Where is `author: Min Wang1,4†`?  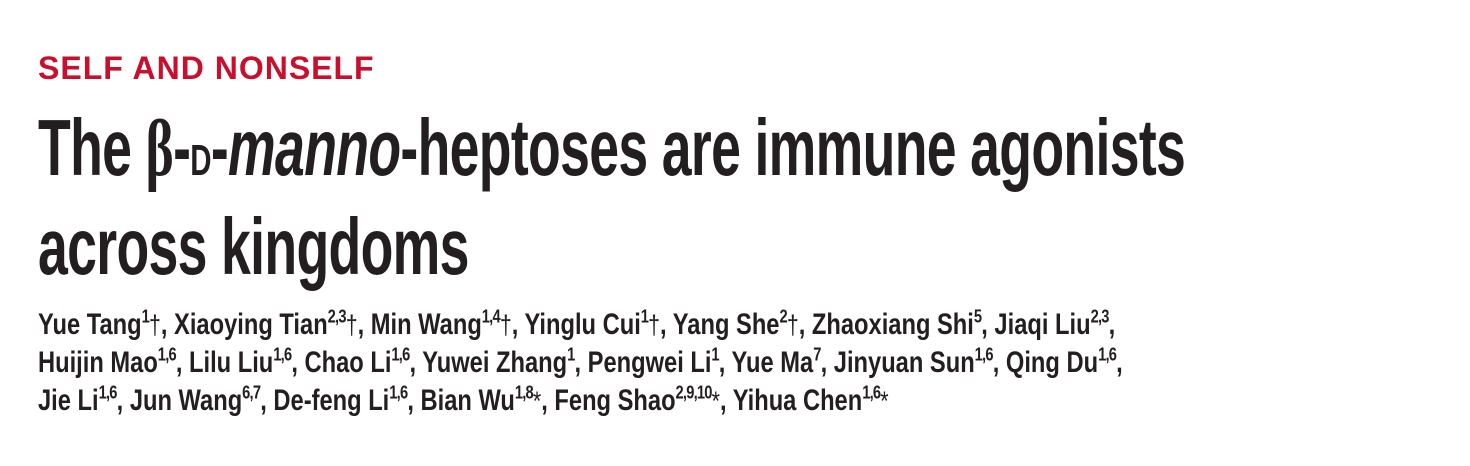 author: Min Wang1,4† is located at coordinates (441, 323).